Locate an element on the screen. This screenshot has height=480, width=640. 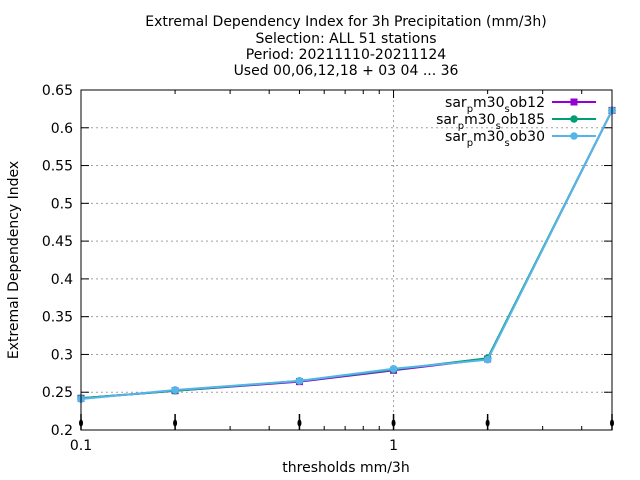
y-tick-label: 0.5 is located at coordinates (62, 204).